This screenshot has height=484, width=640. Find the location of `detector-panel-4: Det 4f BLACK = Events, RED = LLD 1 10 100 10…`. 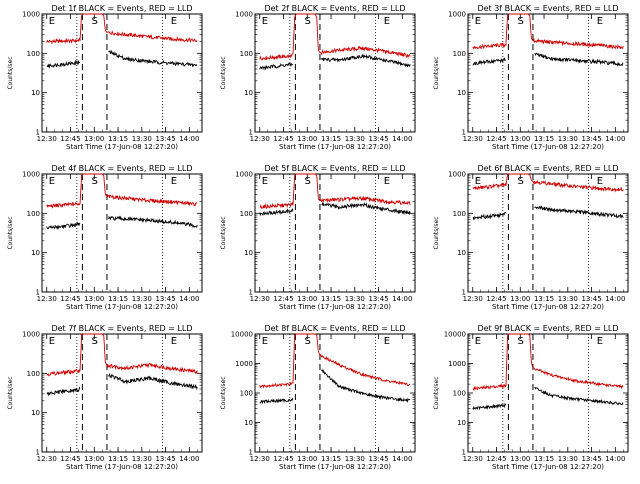

detector-panel-4: Det 4f BLACK = Events, RED = LLD 1 10 100 10… is located at coordinates (105, 237).